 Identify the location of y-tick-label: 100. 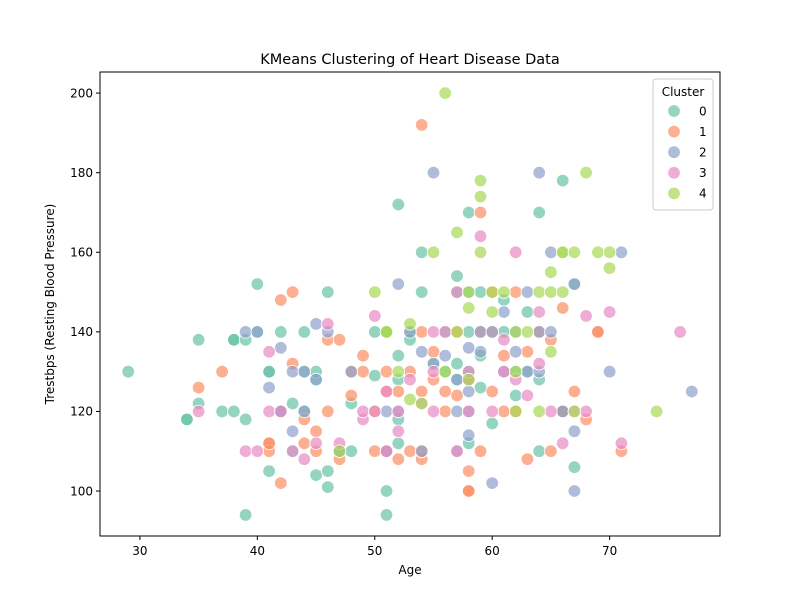
(81, 491).